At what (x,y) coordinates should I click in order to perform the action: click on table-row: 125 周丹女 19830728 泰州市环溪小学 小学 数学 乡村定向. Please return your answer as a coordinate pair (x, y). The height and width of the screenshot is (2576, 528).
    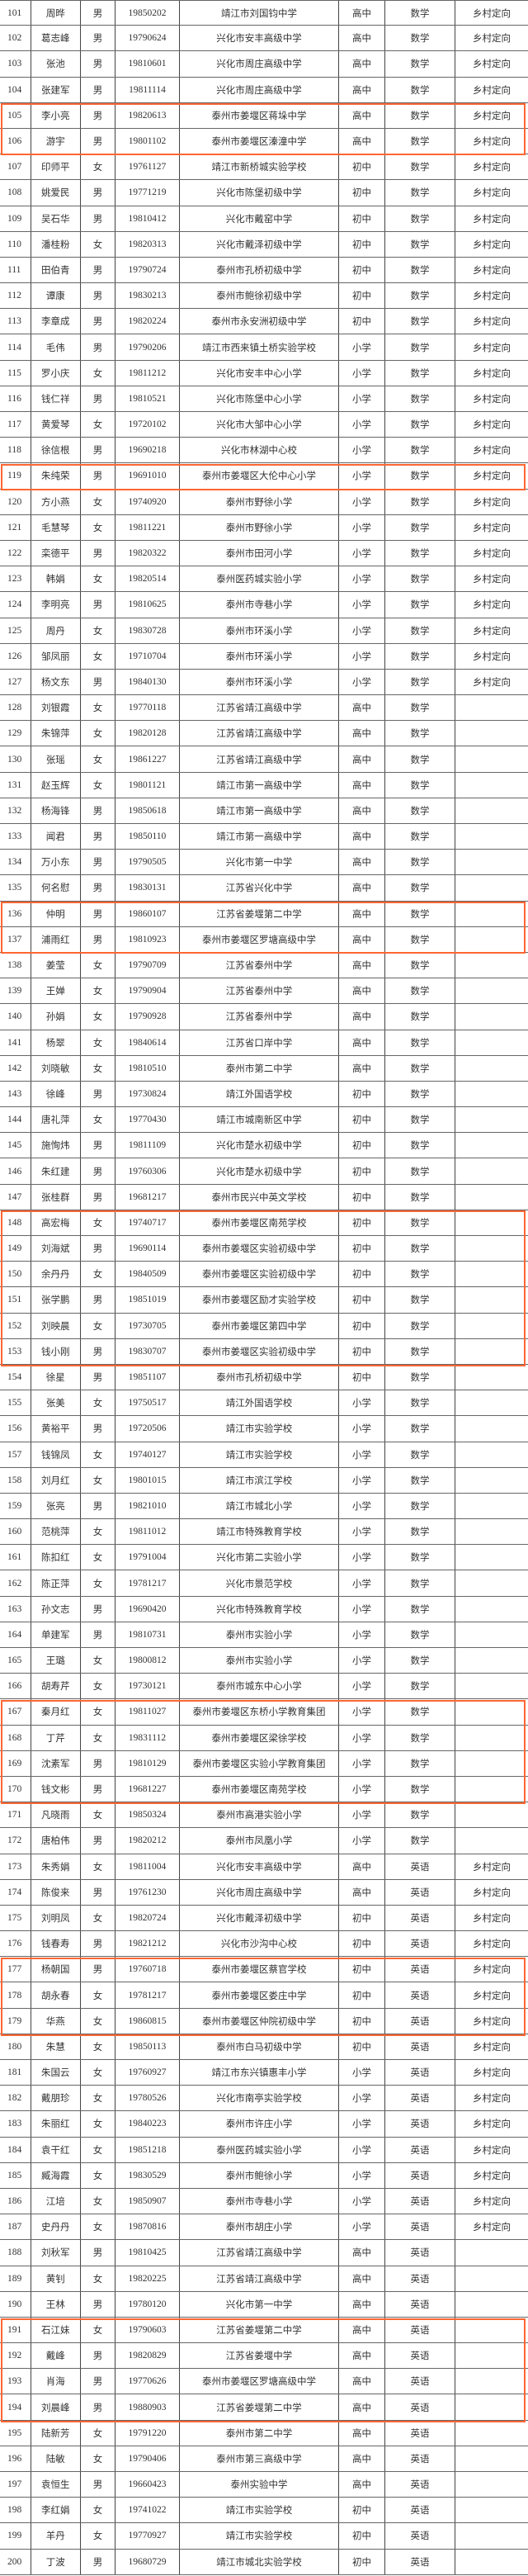
    Looking at the image, I should click on (264, 631).